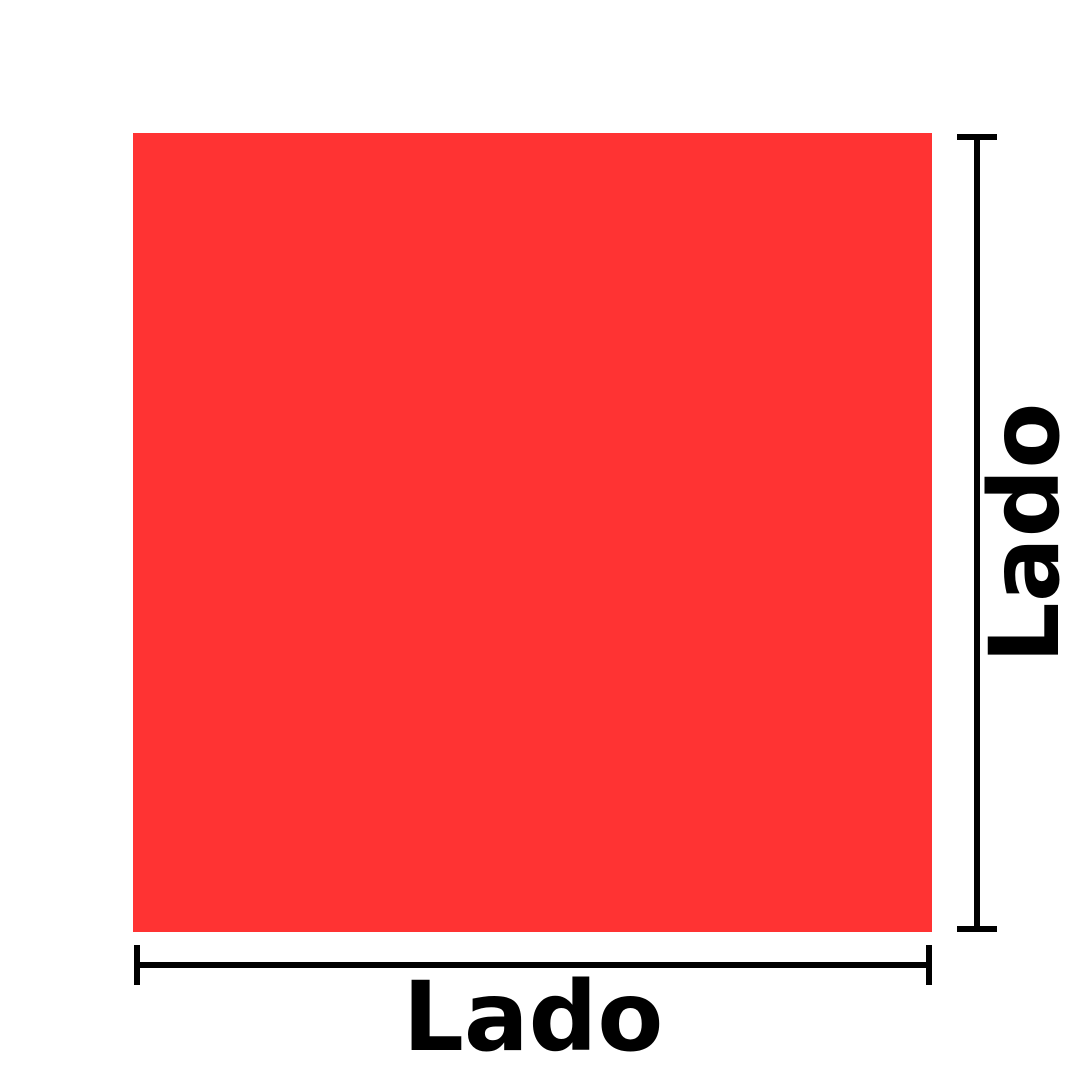 The image size is (1067, 1067). I want to click on right-dimension-line, so click(977, 533).